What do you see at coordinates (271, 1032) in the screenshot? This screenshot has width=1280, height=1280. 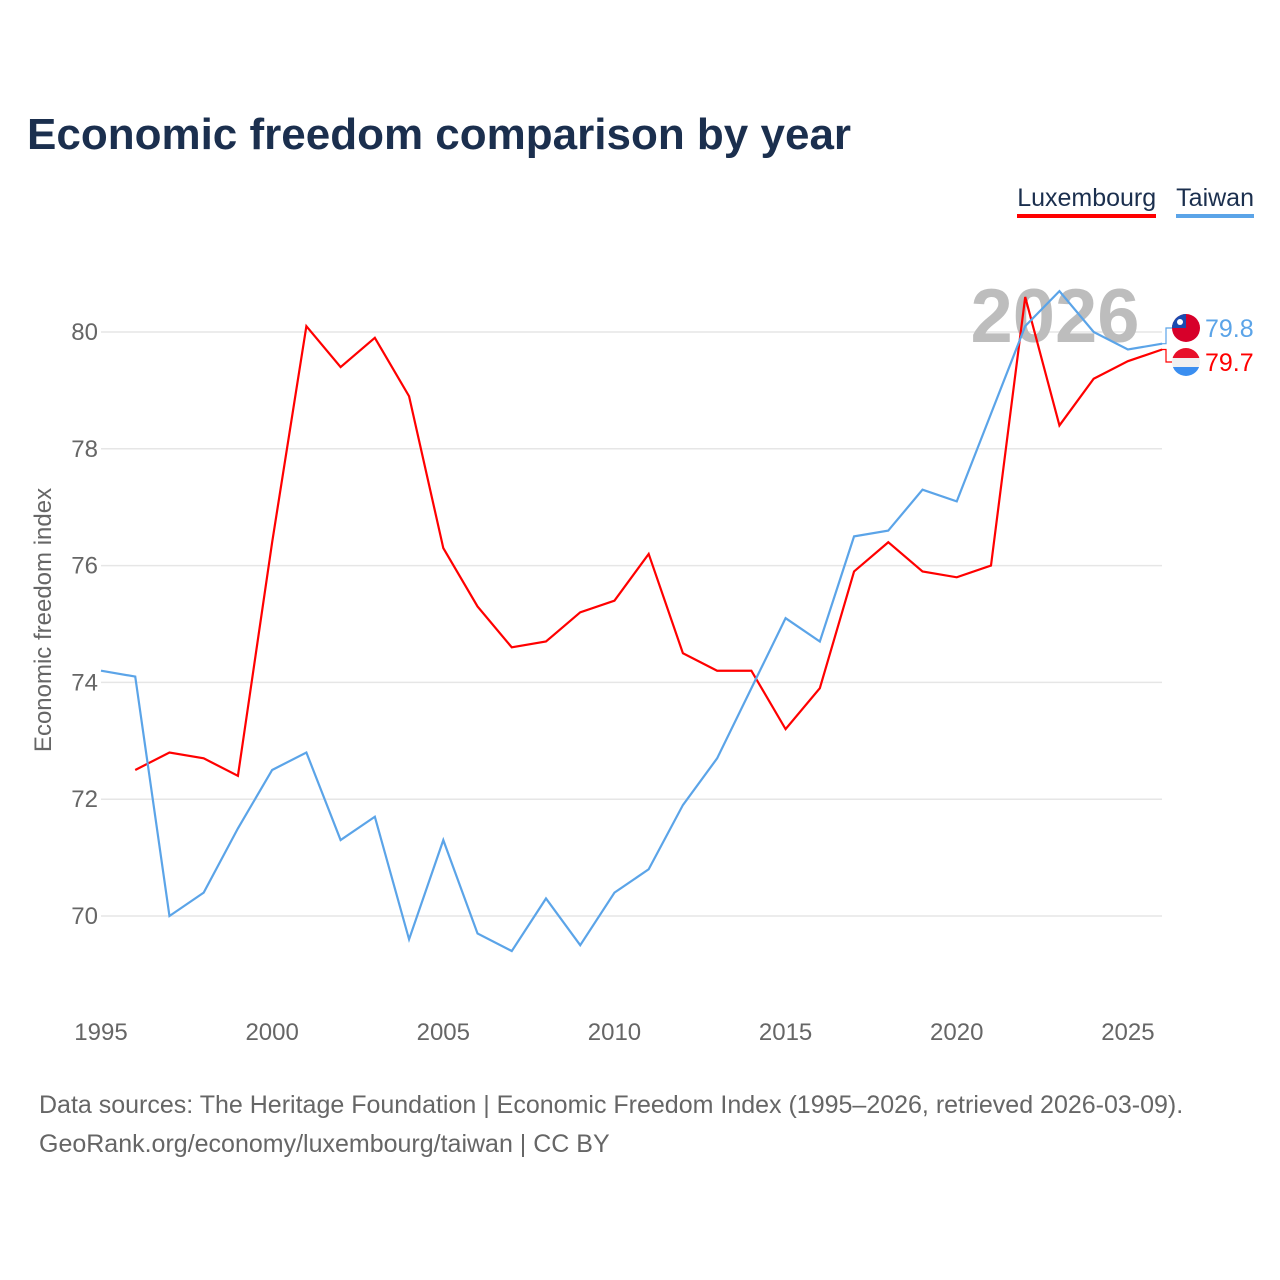 I see `x-tick-label: 2000` at bounding box center [271, 1032].